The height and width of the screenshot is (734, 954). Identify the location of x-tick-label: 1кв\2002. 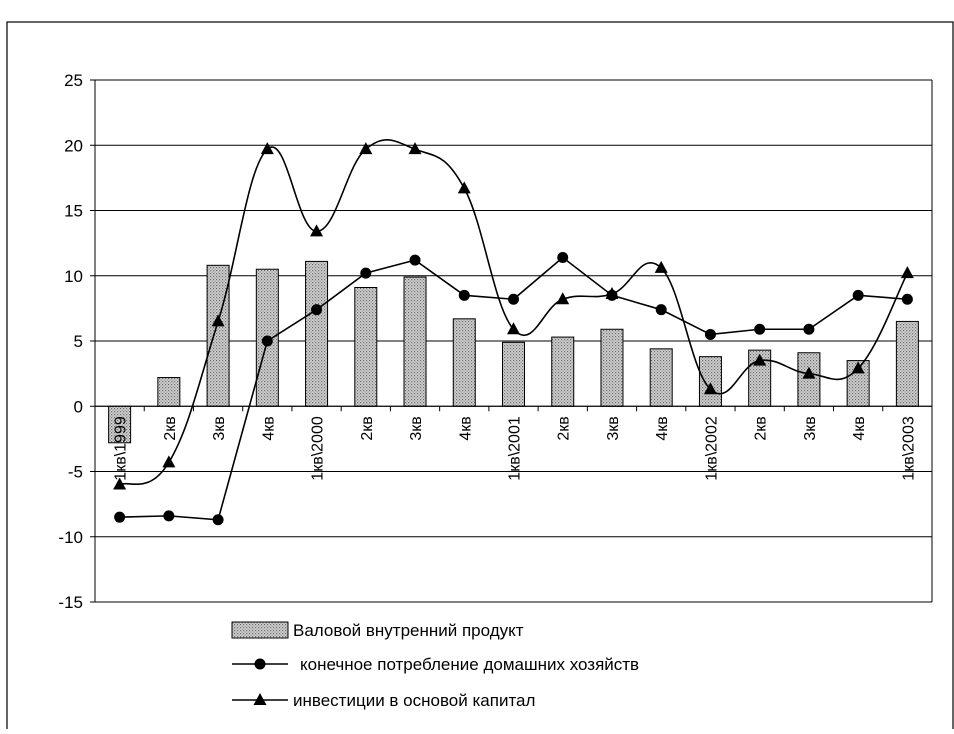
(711, 448).